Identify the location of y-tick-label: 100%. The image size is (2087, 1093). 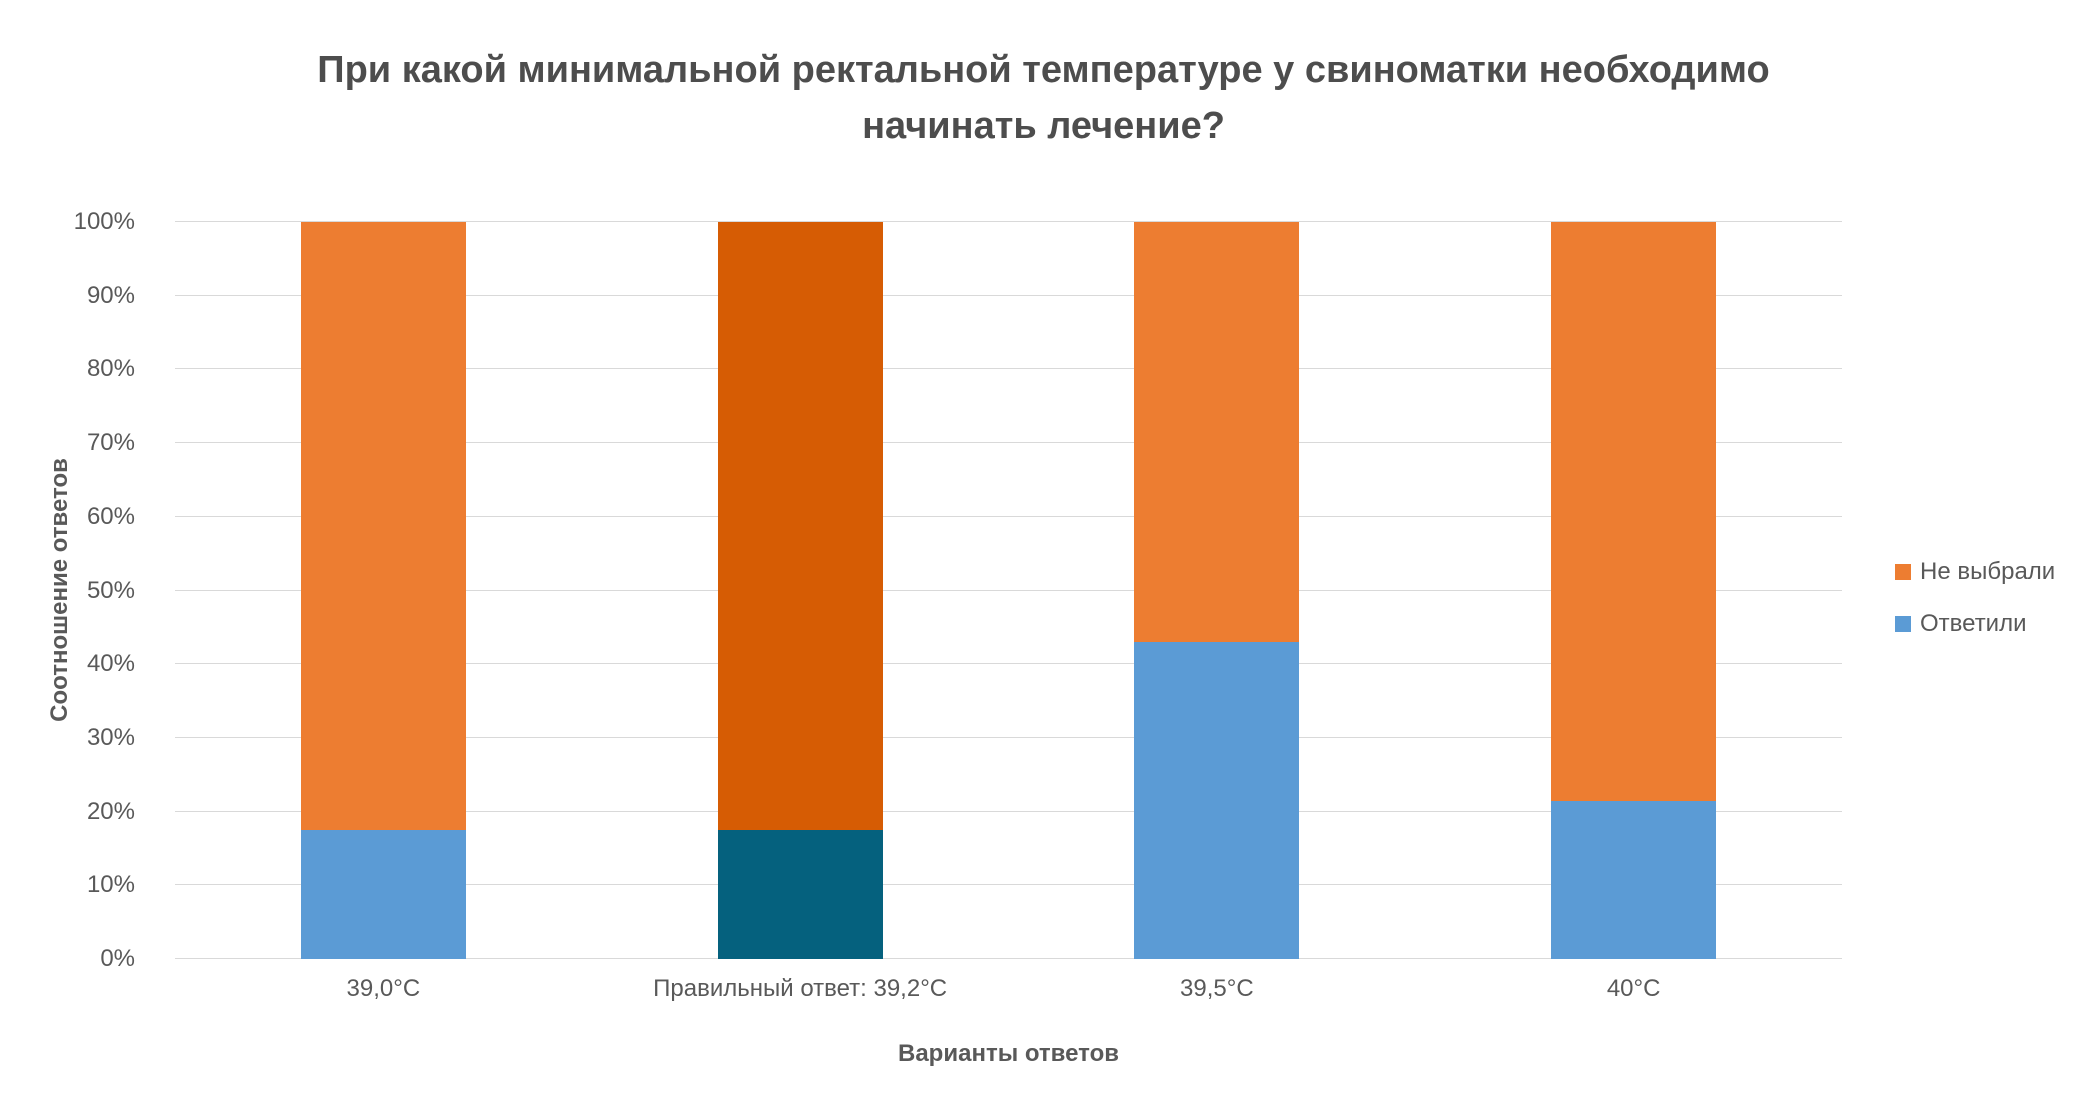
(104, 221).